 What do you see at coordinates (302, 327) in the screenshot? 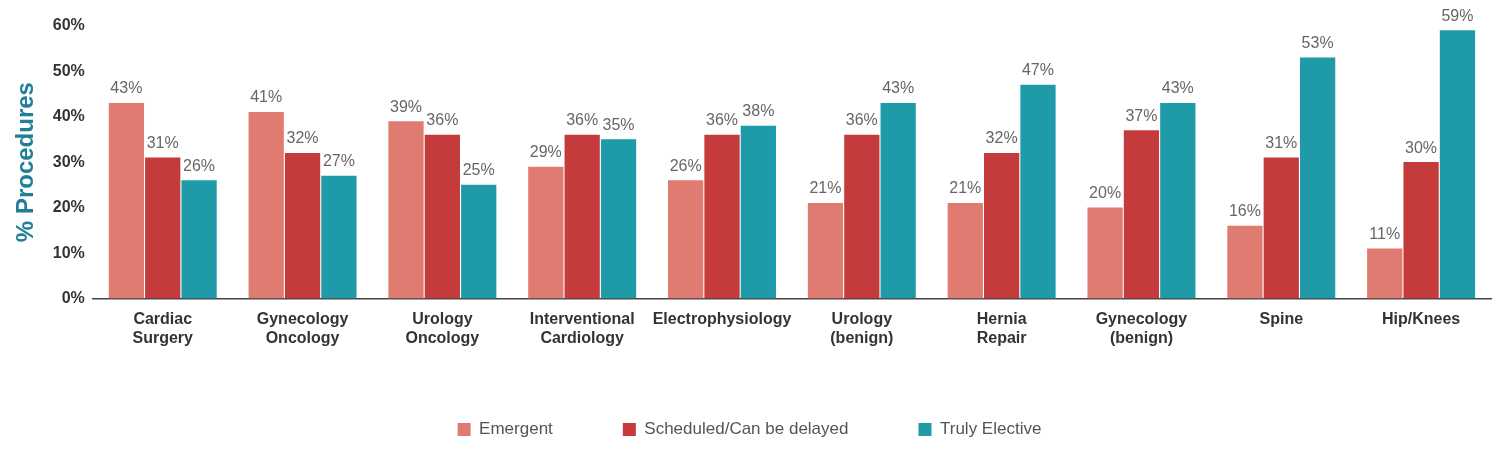
I see `x-tick-label: Gynecology Oncology` at bounding box center [302, 327].